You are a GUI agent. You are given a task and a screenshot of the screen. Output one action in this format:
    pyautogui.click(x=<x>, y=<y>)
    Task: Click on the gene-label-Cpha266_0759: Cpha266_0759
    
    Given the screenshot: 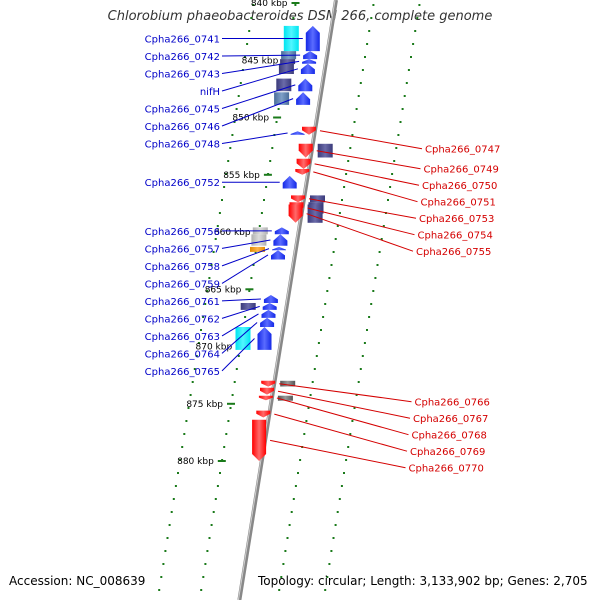 What is the action you would take?
    pyautogui.click(x=182, y=284)
    